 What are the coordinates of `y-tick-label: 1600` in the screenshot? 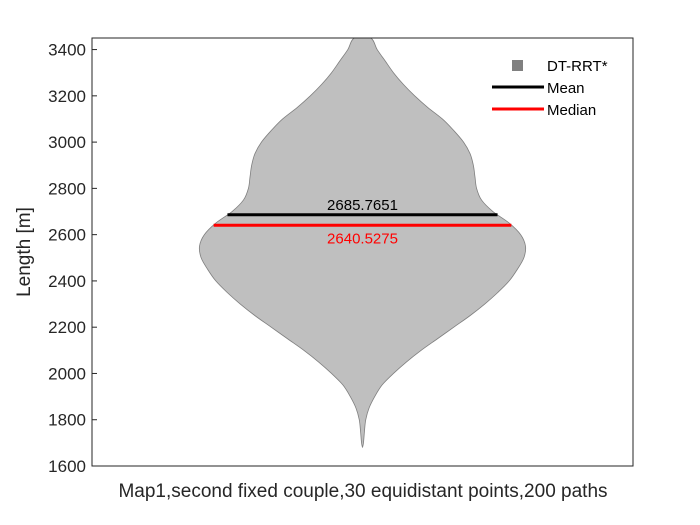 It's located at (67, 466).